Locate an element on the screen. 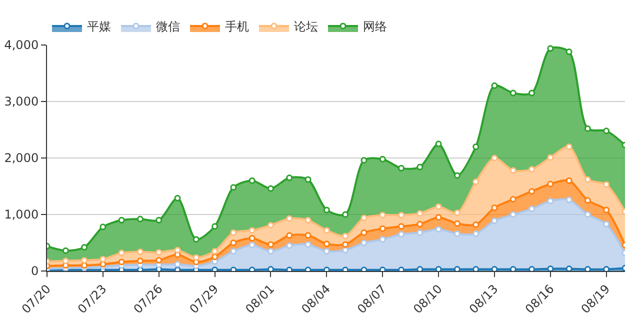 The height and width of the screenshot is (320, 629). legend-label: 论坛 is located at coordinates (306, 27).